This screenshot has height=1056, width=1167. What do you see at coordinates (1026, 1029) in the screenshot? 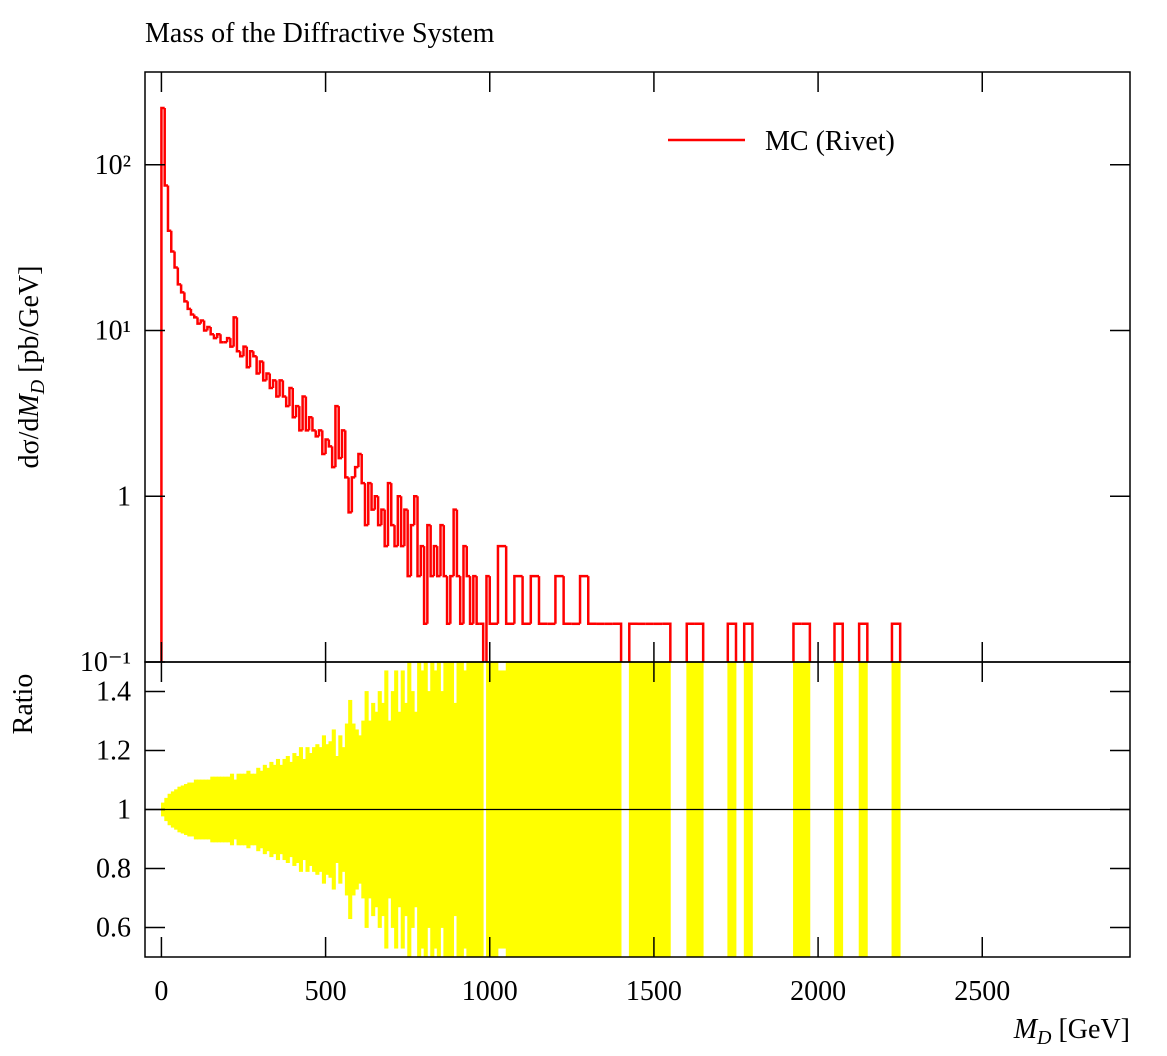
I see `x-axis-label-part: M` at bounding box center [1026, 1029].